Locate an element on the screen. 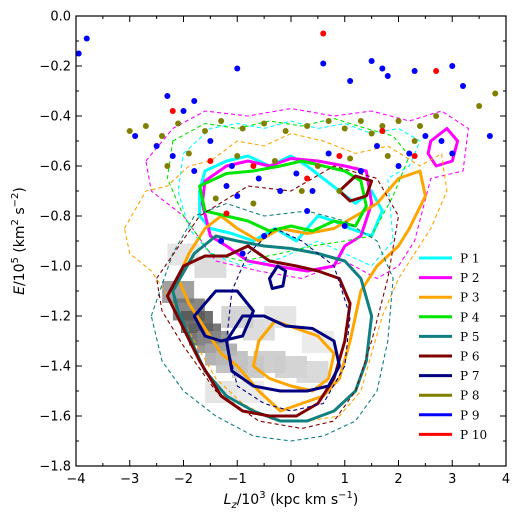 This screenshot has width=520, height=520. contour-p2-solid is located at coordinates (287, 215).